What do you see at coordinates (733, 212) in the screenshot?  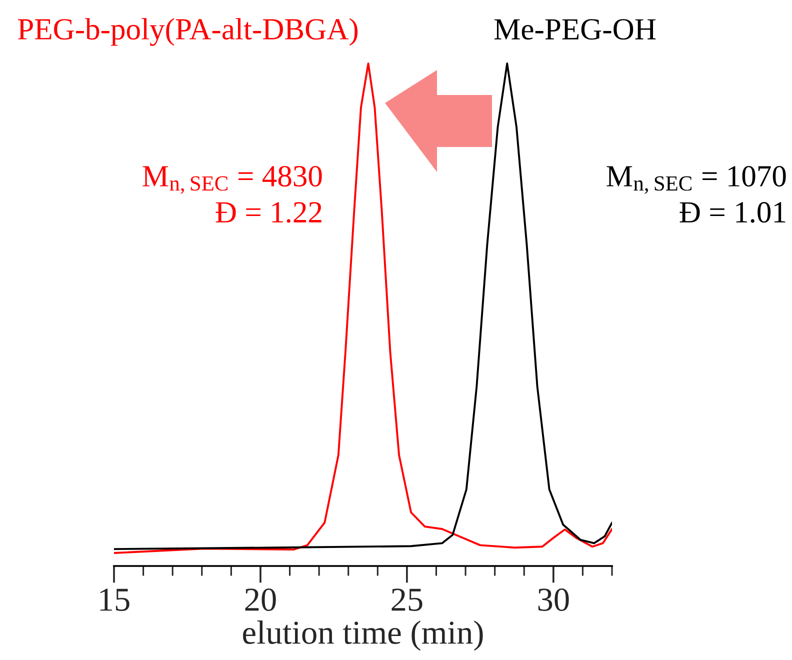 I see `text: Đ = 1.01` at bounding box center [733, 212].